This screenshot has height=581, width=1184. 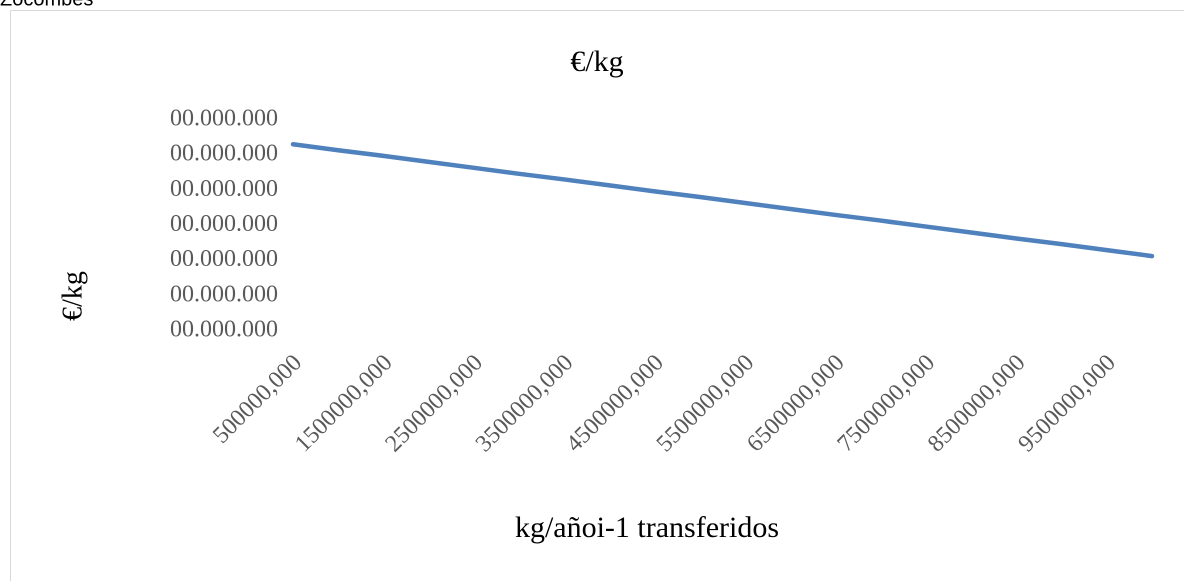 What do you see at coordinates (596, 61) in the screenshot?
I see `chart-title: €/kg` at bounding box center [596, 61].